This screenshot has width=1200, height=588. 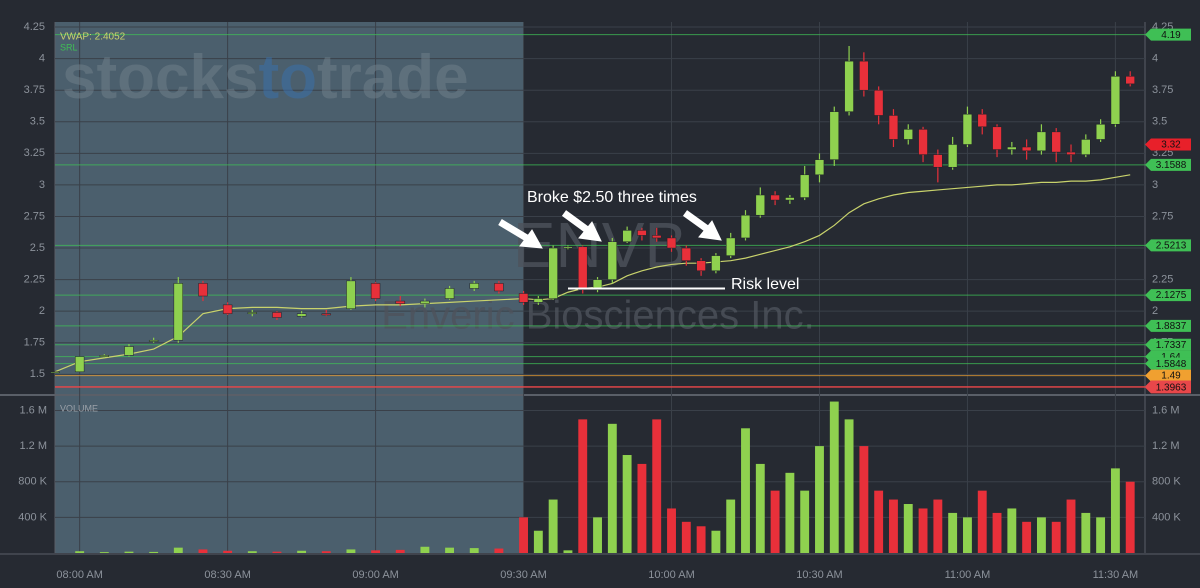 What do you see at coordinates (1155, 185) in the screenshot?
I see `y-tick-label-right: 3` at bounding box center [1155, 185].